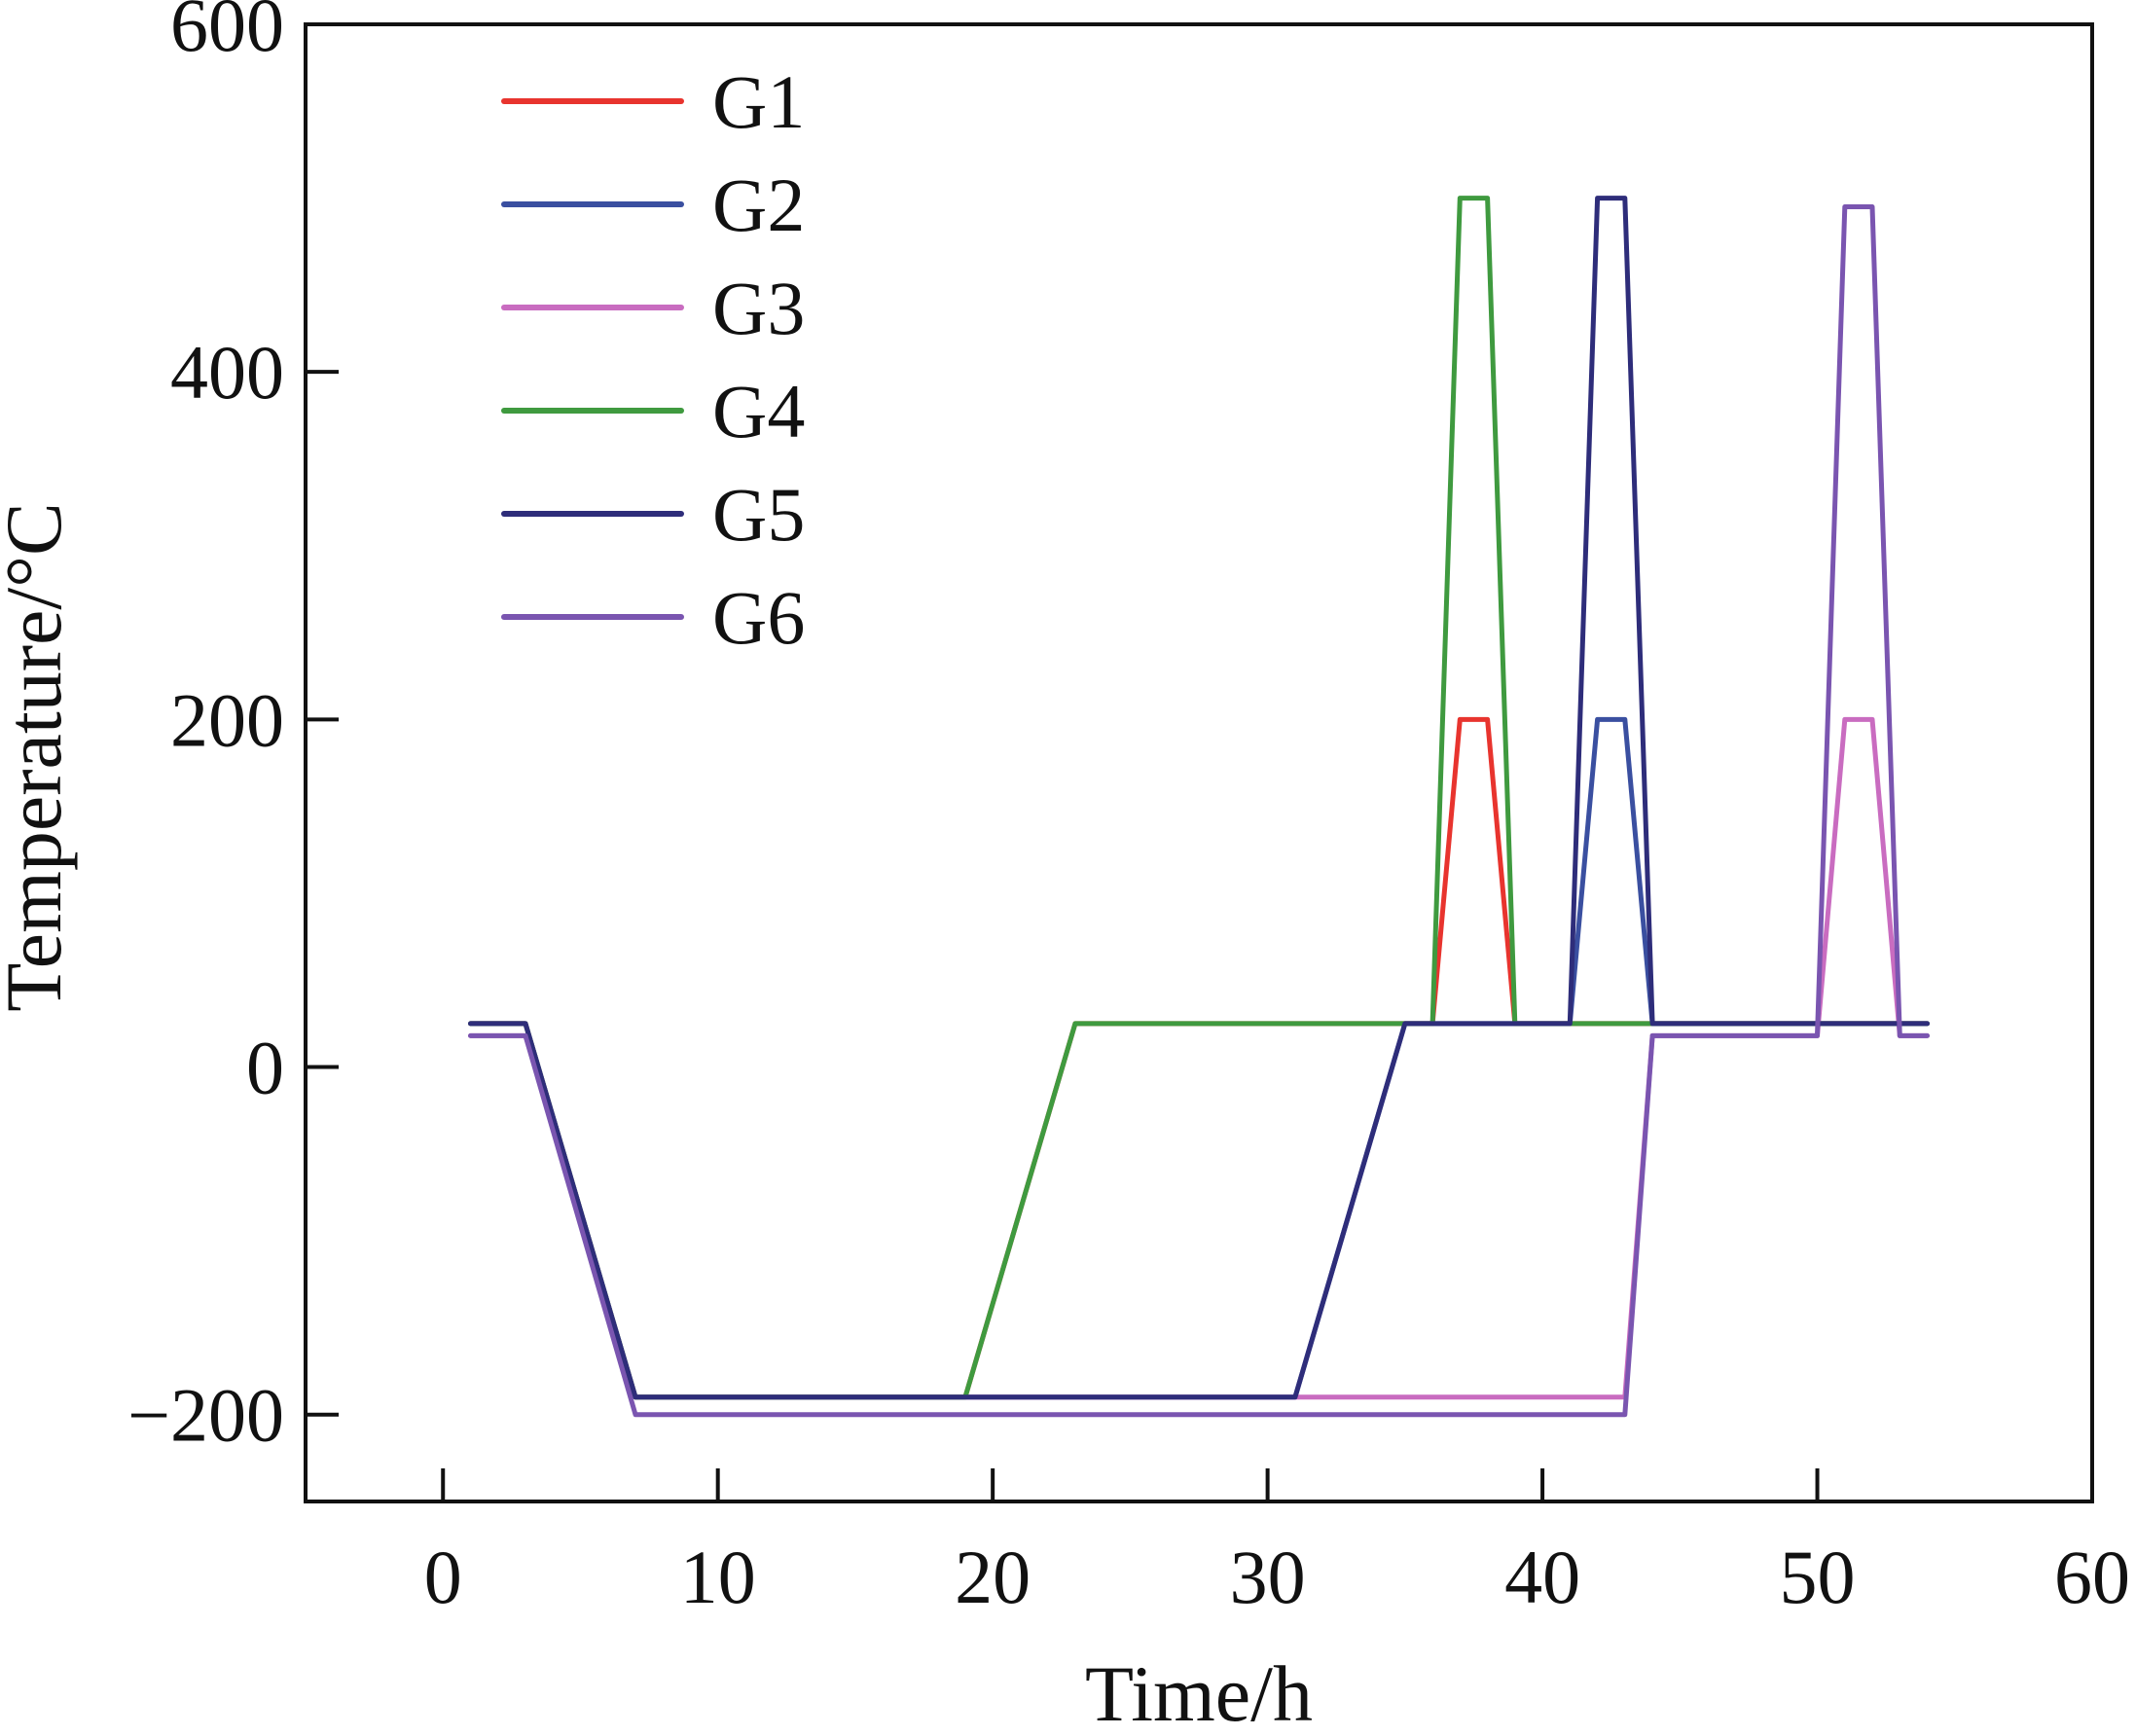  Describe the element at coordinates (1818, 1577) in the screenshot. I see `x-tick-label: 50` at that location.